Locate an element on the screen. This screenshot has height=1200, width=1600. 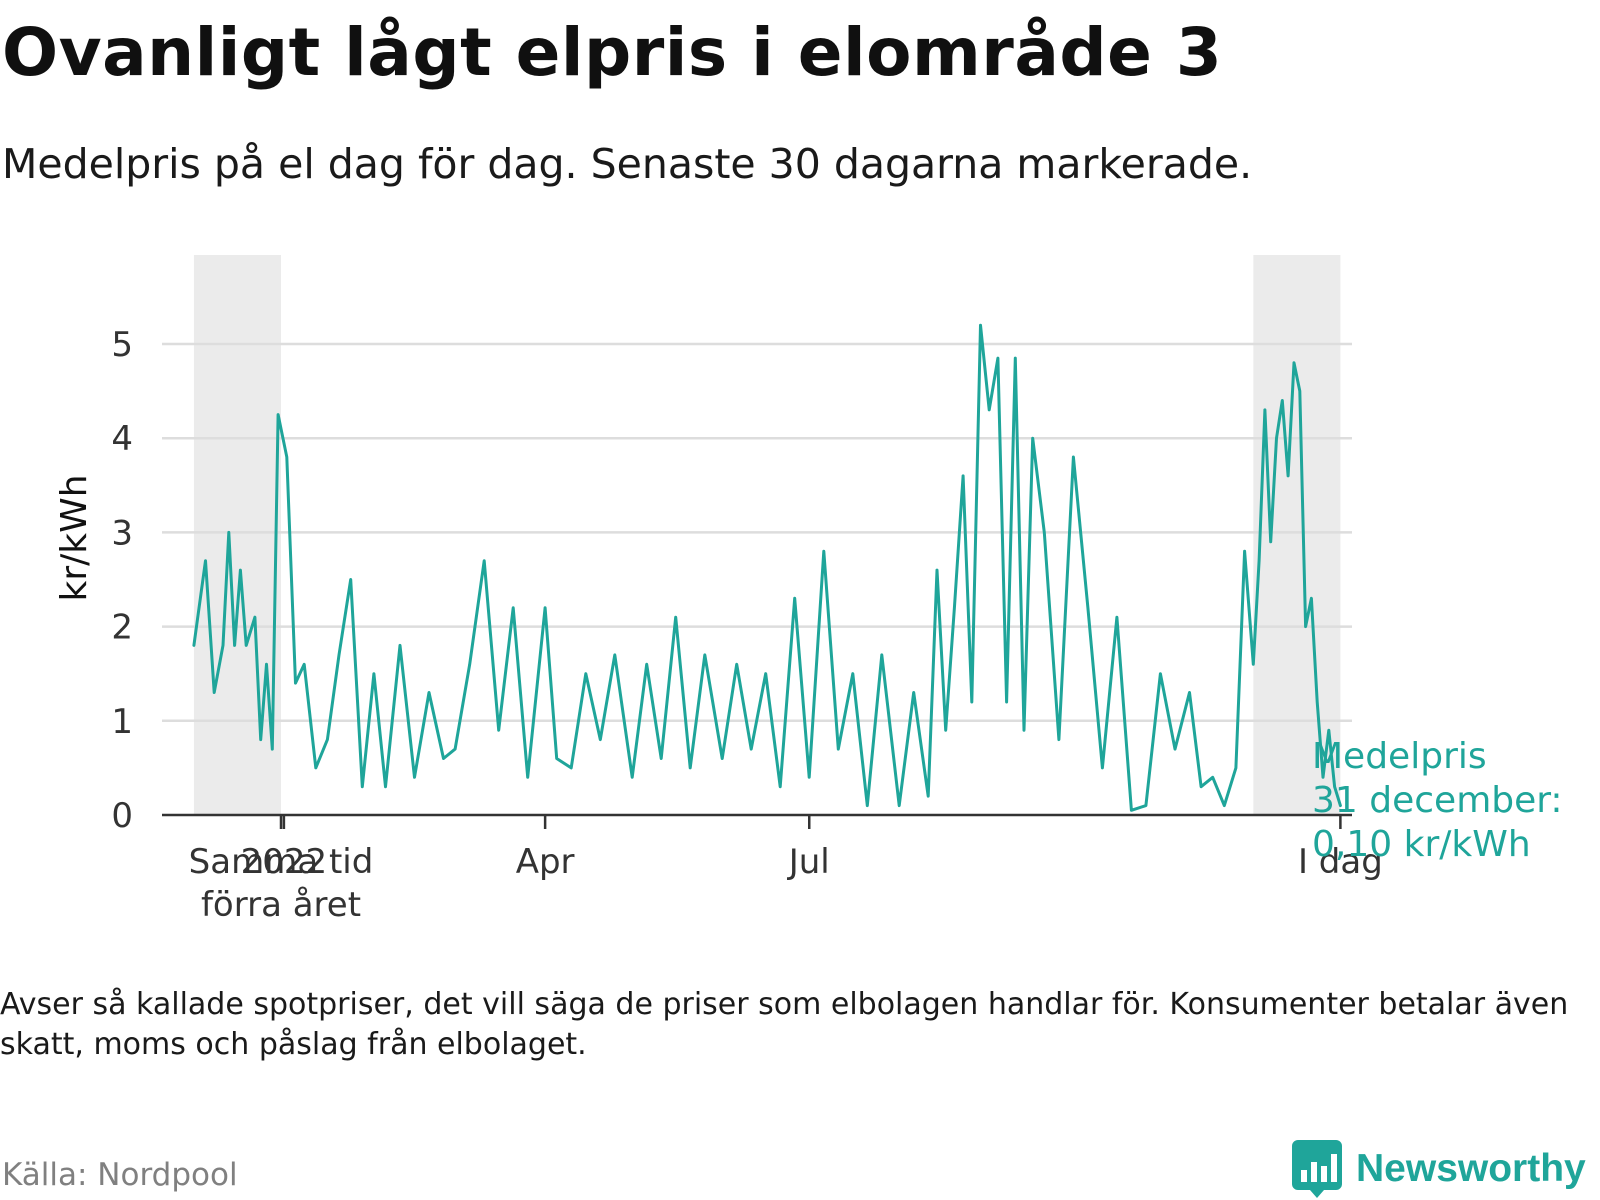
y-tick-label: 5 is located at coordinates (122, 345).